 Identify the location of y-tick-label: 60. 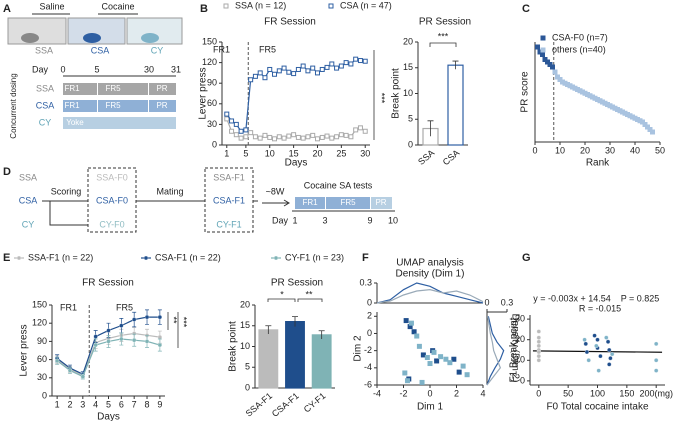
(42, 359).